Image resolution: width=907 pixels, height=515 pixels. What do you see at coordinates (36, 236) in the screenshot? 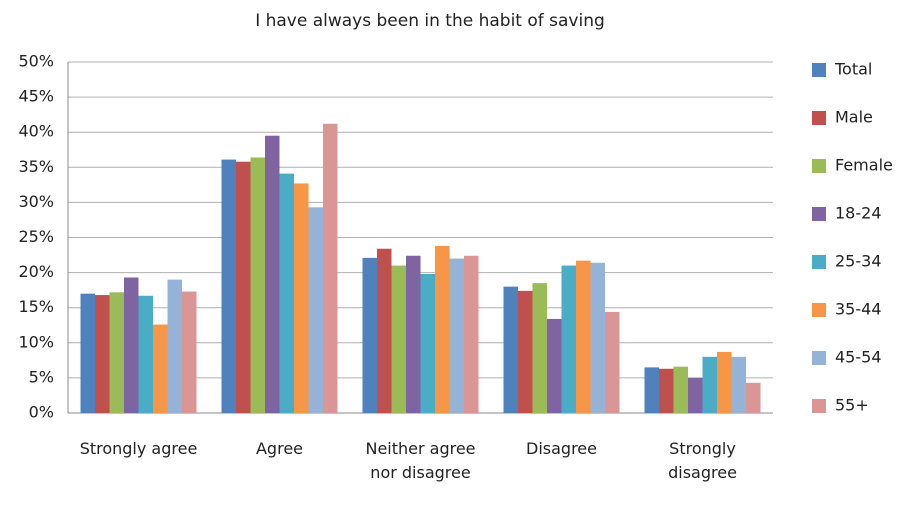
I see `y-tick-label: 25%` at bounding box center [36, 236].